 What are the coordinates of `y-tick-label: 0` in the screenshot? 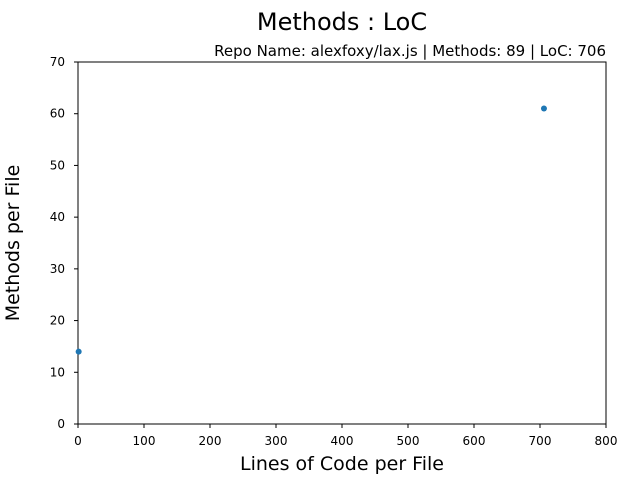 It's located at (61, 424).